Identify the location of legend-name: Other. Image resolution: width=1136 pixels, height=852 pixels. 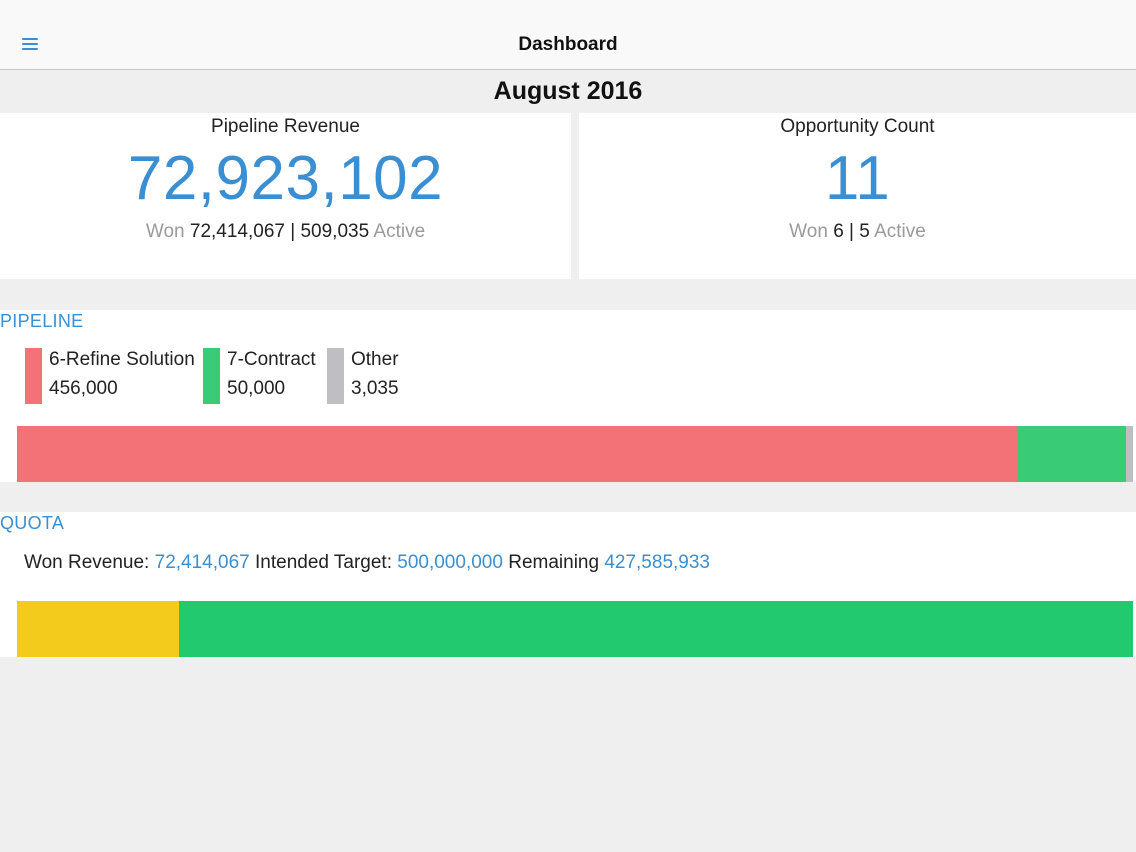
(375, 359).